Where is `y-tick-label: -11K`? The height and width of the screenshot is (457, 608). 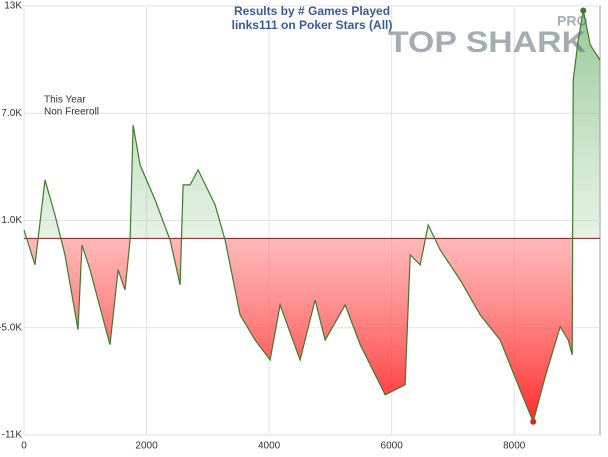 y-tick-label: -11K is located at coordinates (12, 435).